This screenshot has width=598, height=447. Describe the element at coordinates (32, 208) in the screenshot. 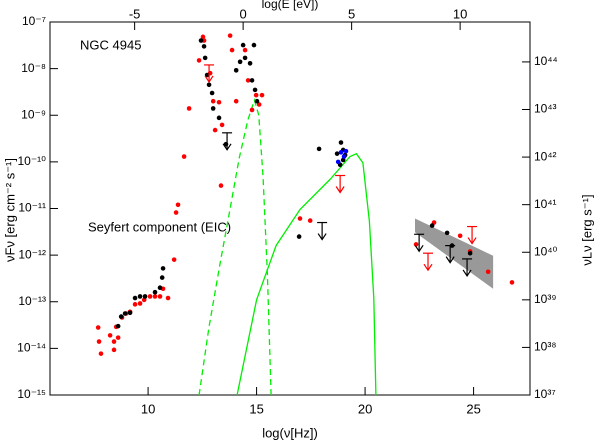

I see `y-tick-label: 10⁻¹¹` at that location.